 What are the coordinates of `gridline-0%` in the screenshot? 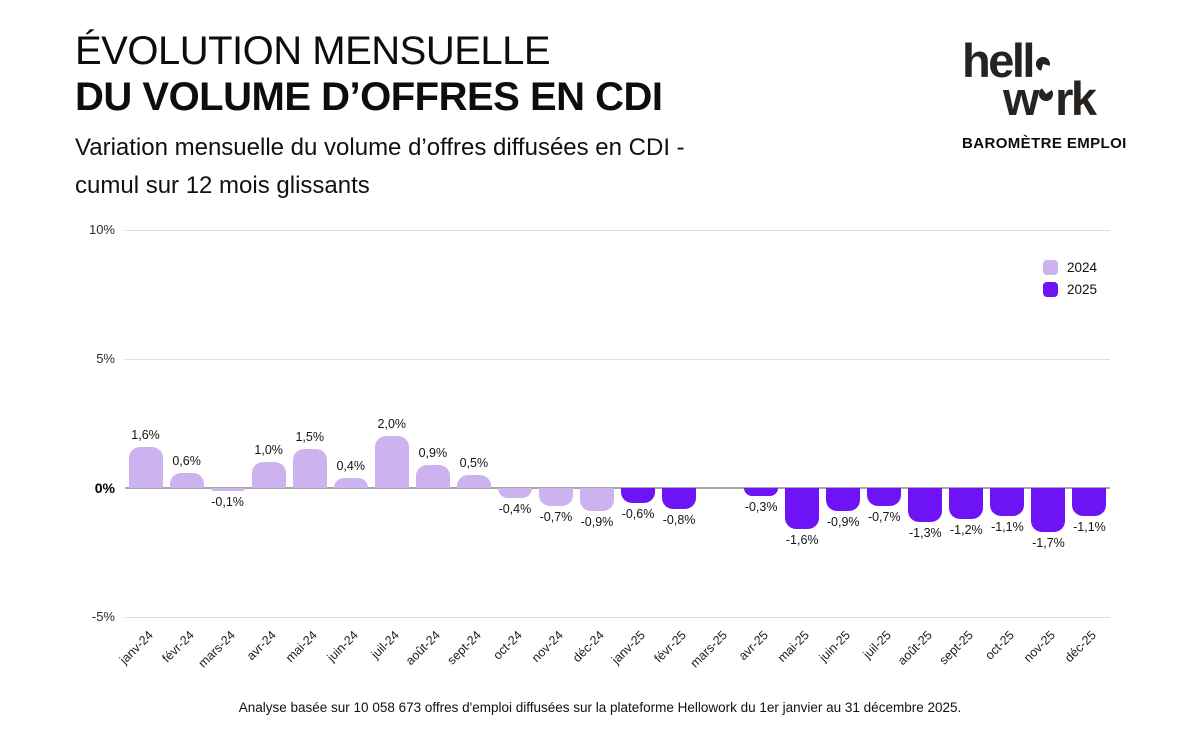 It's located at (617, 488).